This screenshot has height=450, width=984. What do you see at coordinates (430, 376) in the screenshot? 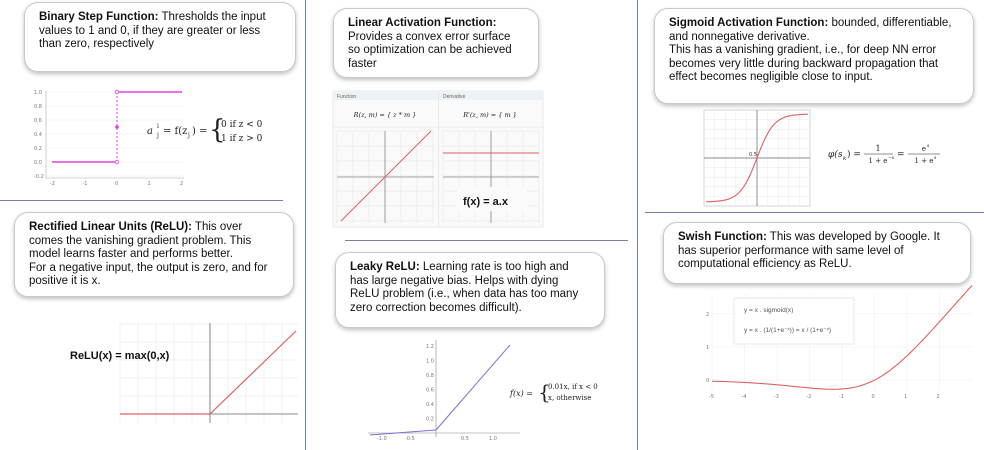
I see `leaky-y-tick: 0.8` at bounding box center [430, 376].